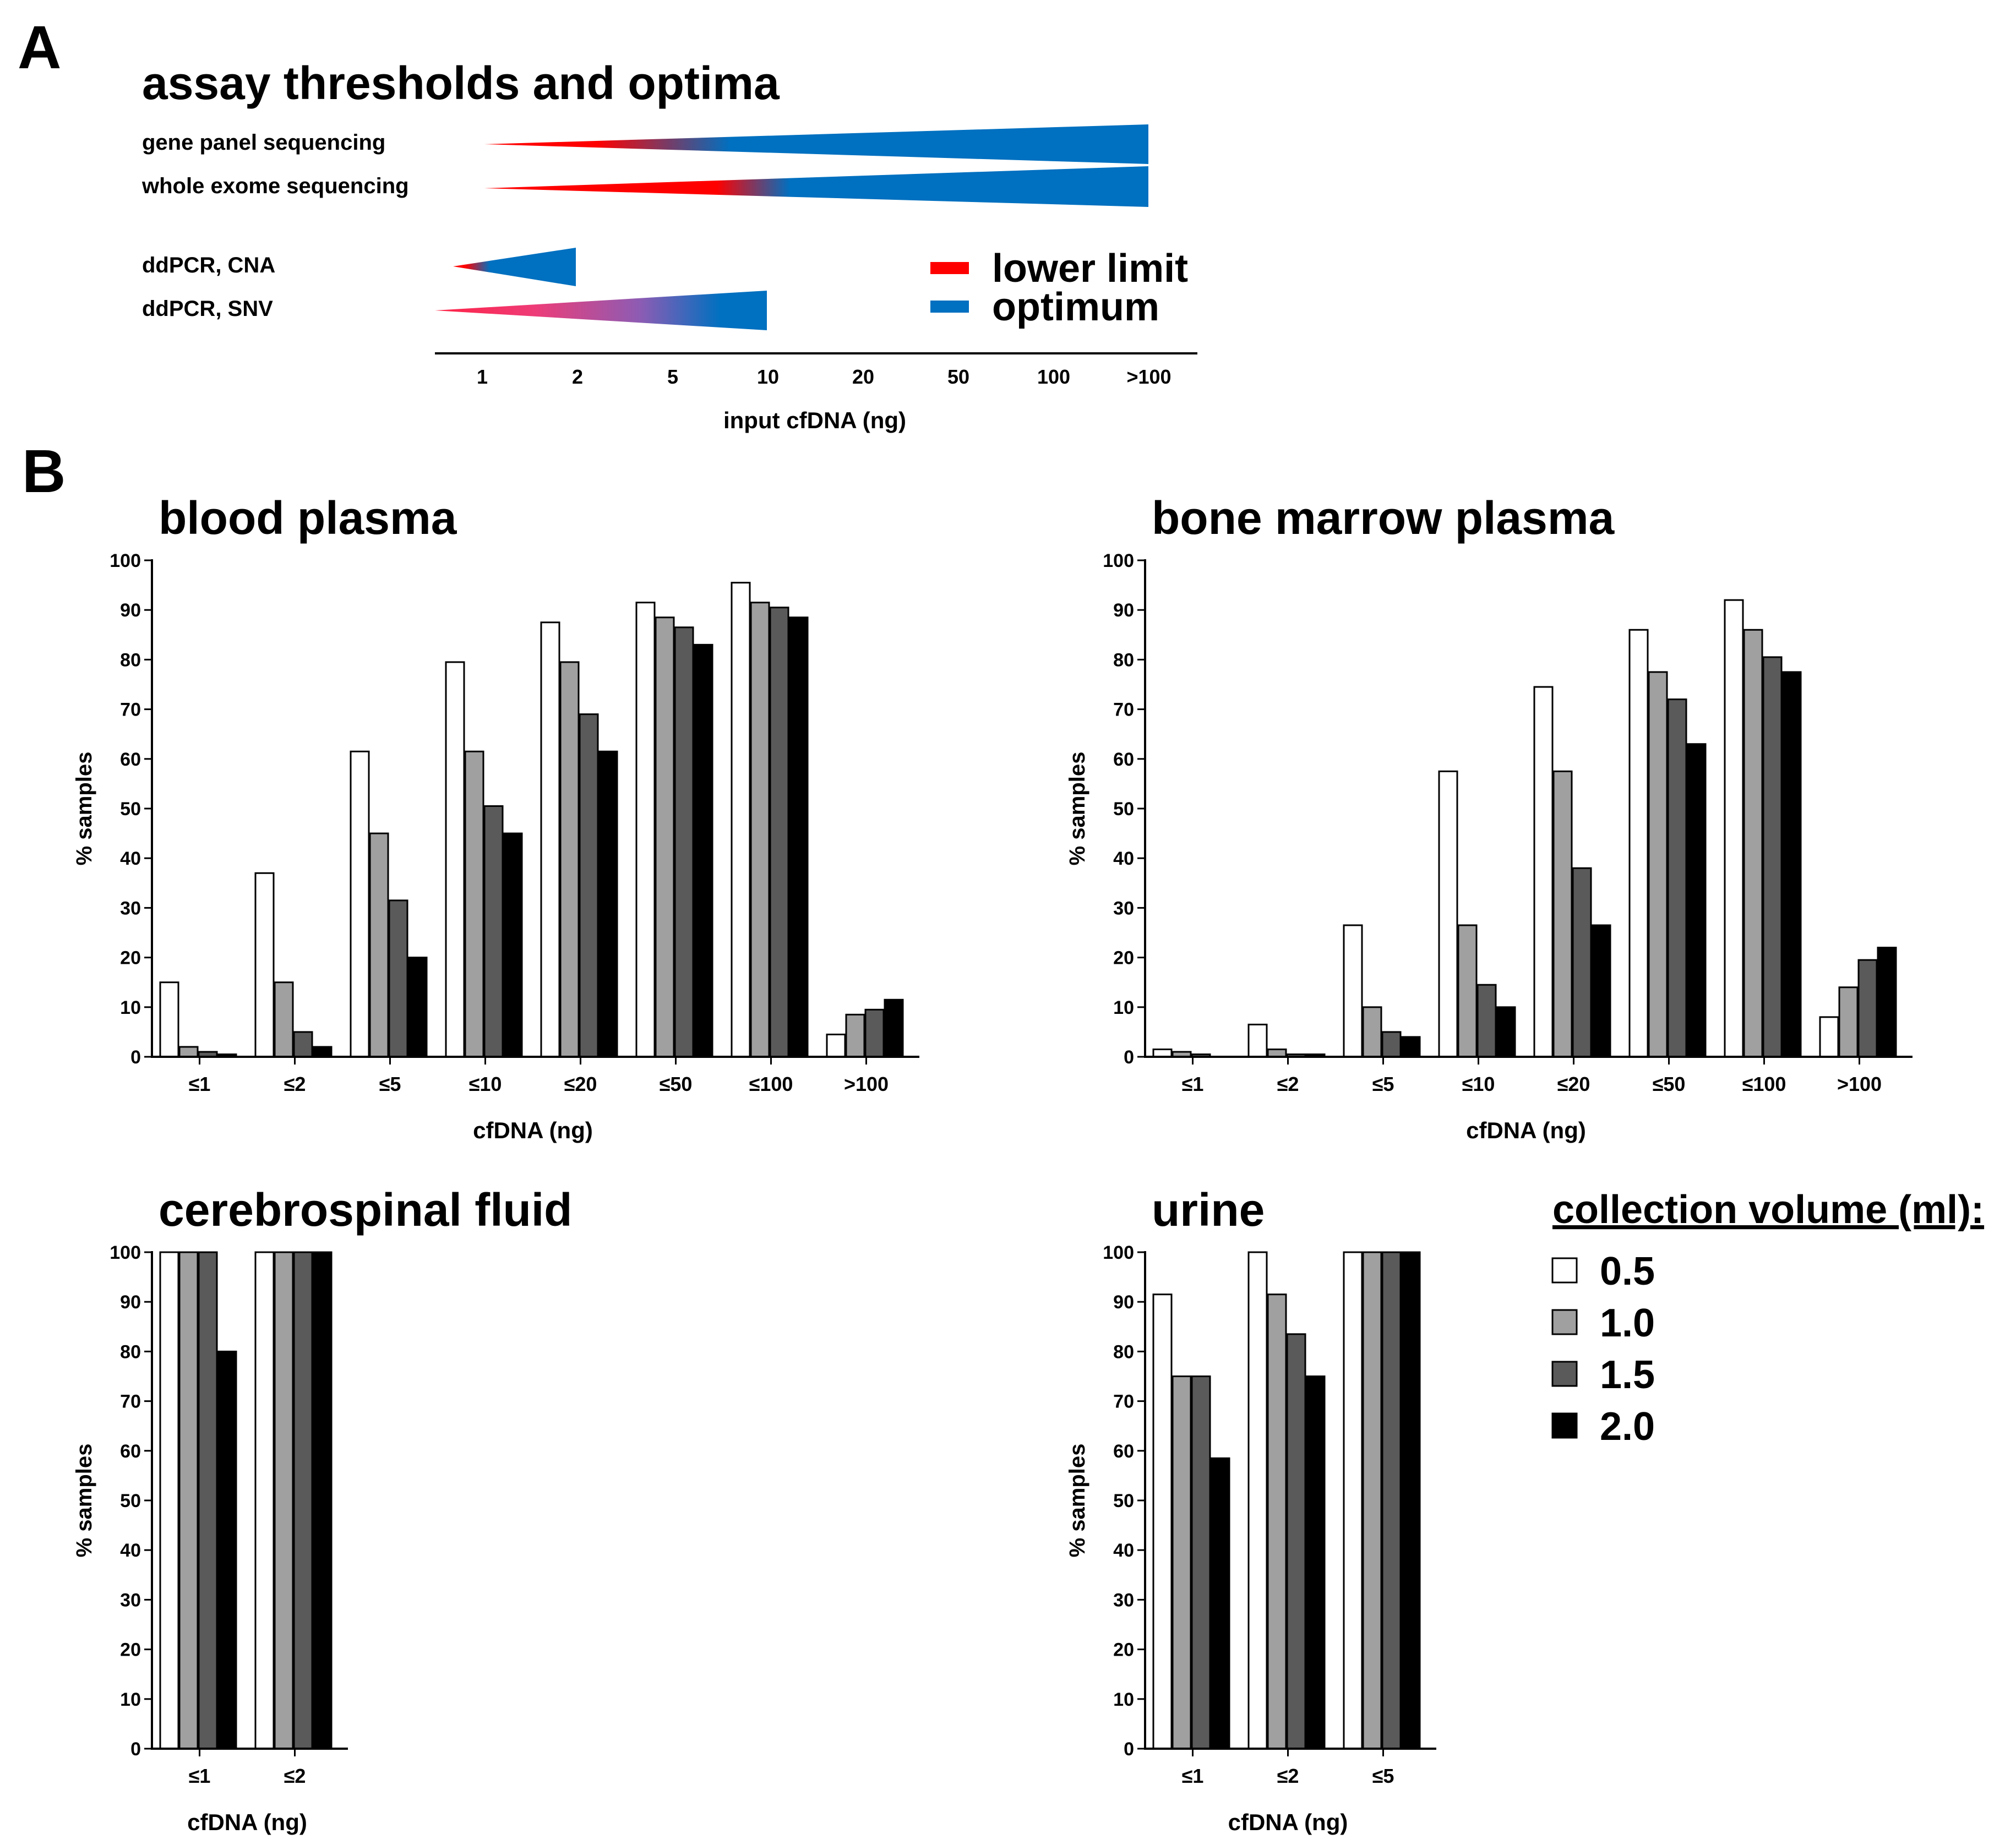  I want to click on chart-title: cerebrospinal fluid, so click(366, 1210).